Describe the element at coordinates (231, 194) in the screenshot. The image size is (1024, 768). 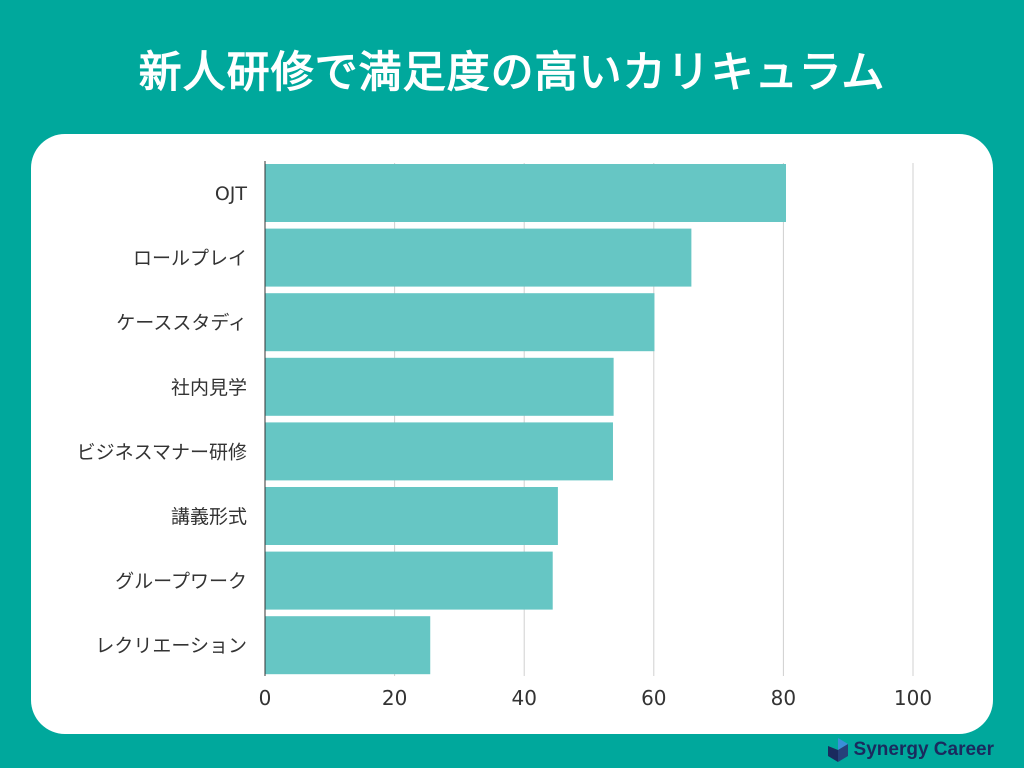
I see `category-label-0: OJT` at that location.